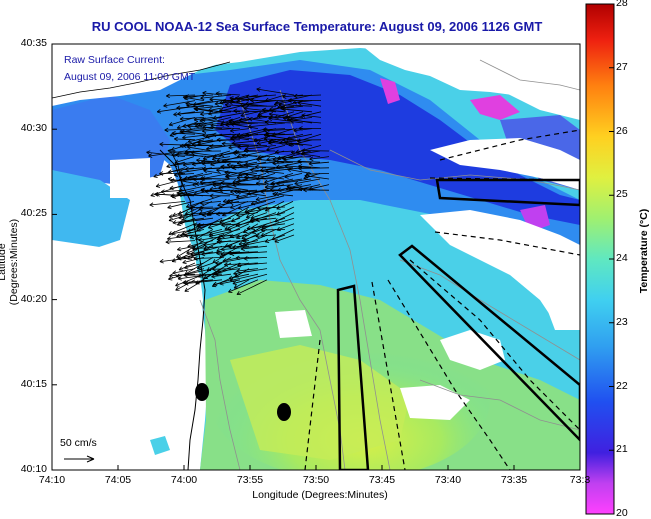 Image resolution: width=651 pixels, height=519 pixels. Describe the element at coordinates (52, 480) in the screenshot. I see `x-tick-label: 74:10` at that location.